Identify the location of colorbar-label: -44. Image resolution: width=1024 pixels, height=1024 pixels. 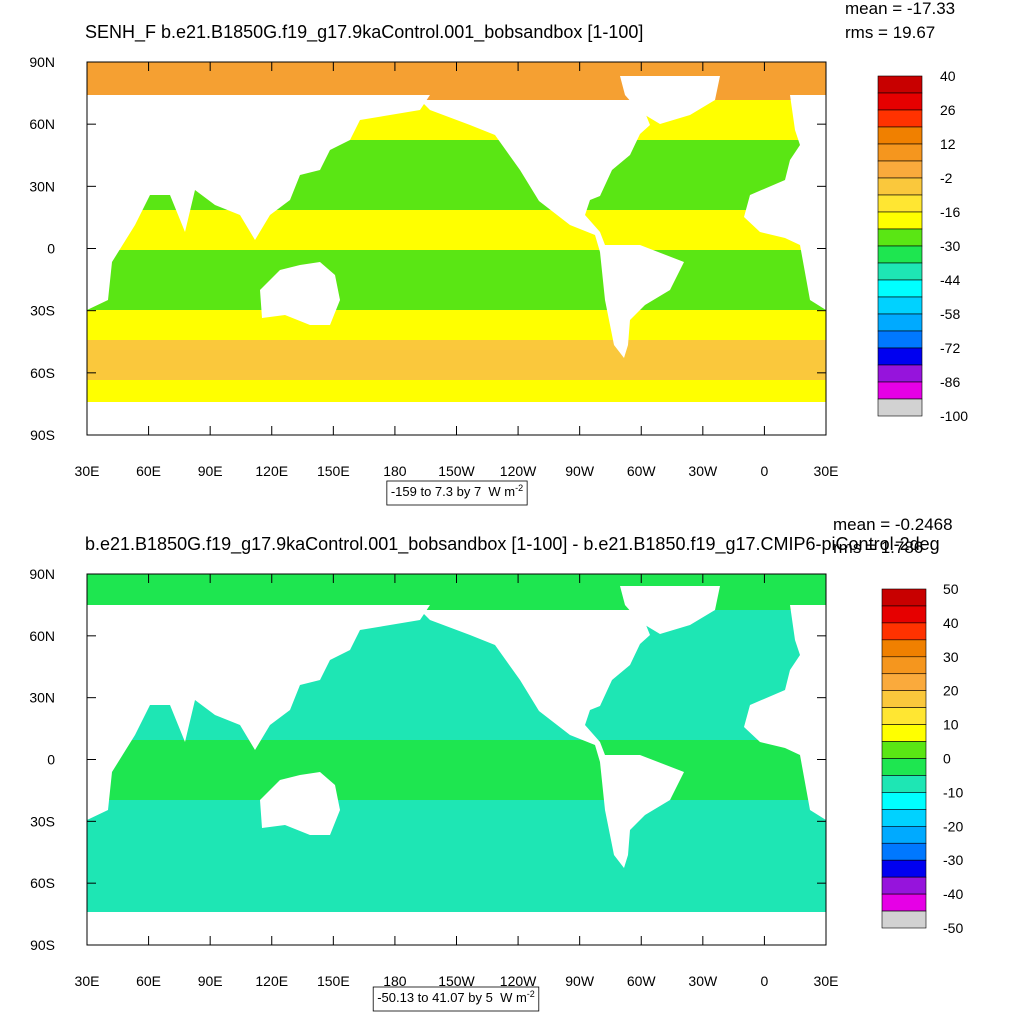
(950, 280).